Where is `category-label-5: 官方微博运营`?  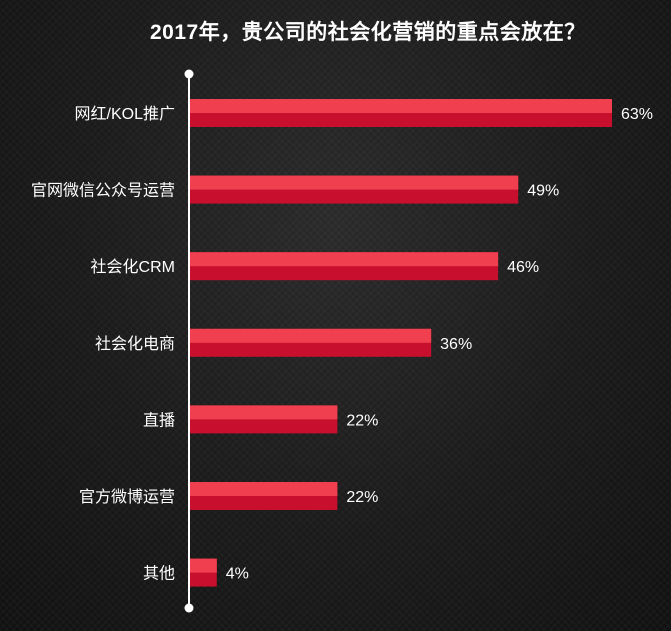
category-label-5: 官方微博运营 is located at coordinates (127, 497).